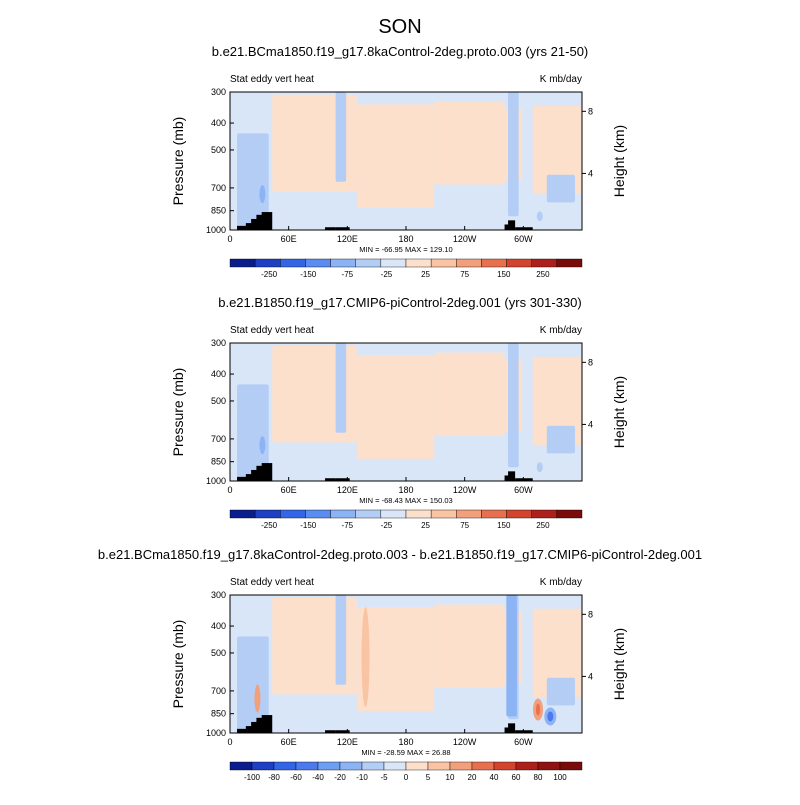 This screenshot has width=800, height=805. Describe the element at coordinates (252, 777) in the screenshot. I see `colorbar-label: -100` at that location.